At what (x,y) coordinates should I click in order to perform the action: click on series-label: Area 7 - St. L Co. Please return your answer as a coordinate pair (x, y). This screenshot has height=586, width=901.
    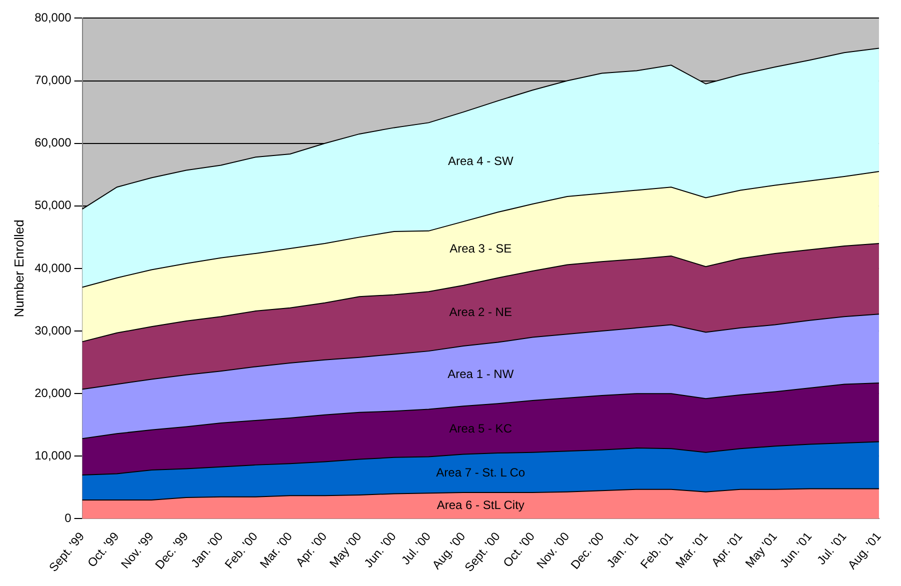
    Looking at the image, I should click on (481, 472).